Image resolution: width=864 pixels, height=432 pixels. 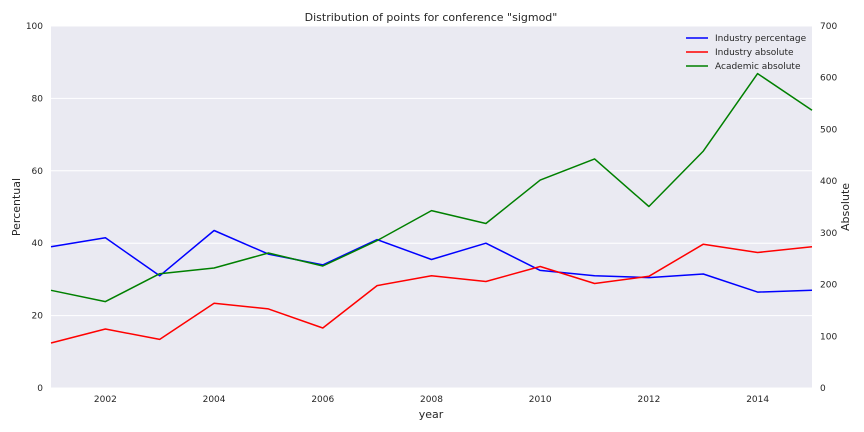 What do you see at coordinates (38, 317) in the screenshot?
I see `left-y-tick-label: 20` at bounding box center [38, 317].